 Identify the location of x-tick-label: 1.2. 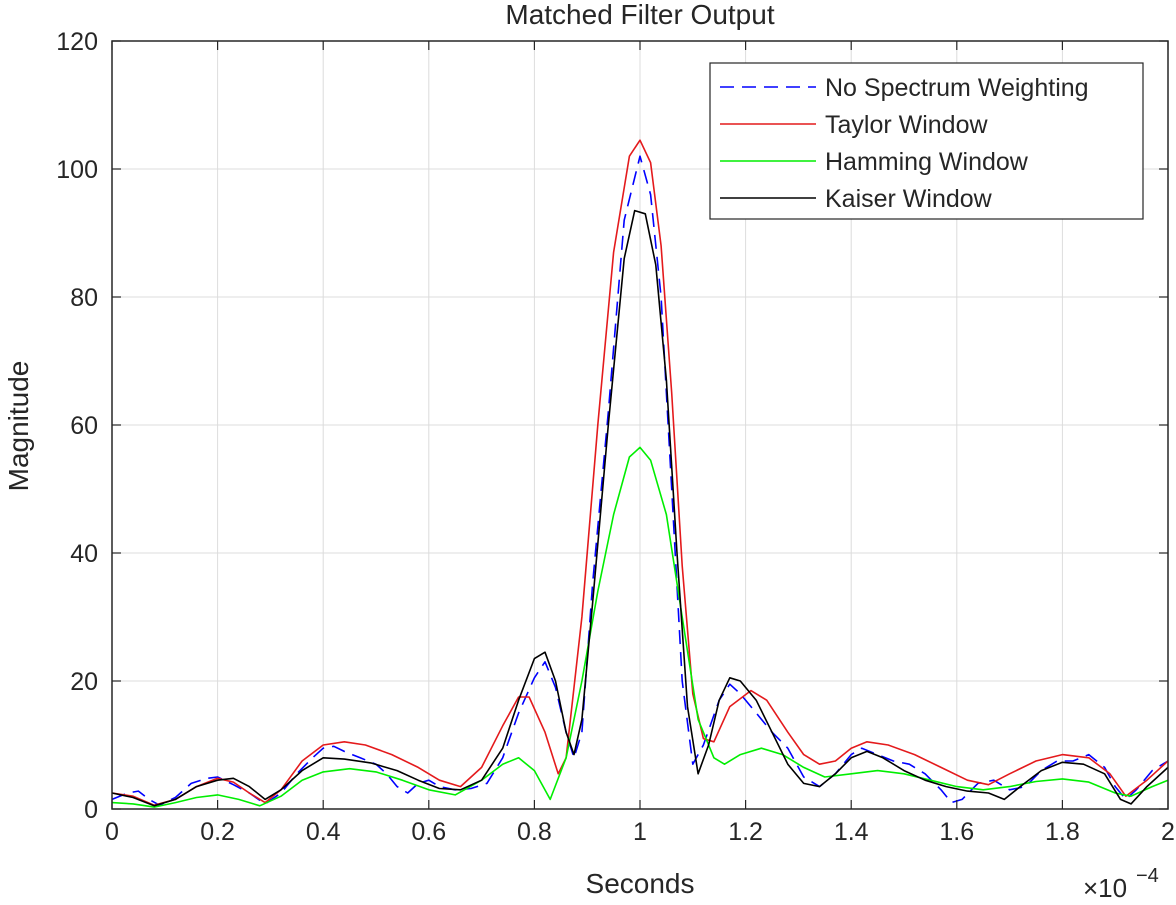
(745, 832).